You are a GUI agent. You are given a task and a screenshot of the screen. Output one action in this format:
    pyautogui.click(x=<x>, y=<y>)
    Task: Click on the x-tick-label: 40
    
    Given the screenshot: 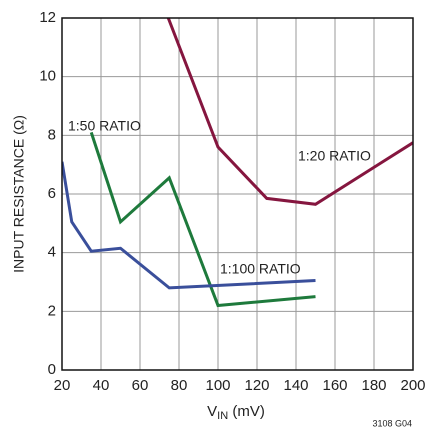 What is the action you would take?
    pyautogui.click(x=101, y=385)
    